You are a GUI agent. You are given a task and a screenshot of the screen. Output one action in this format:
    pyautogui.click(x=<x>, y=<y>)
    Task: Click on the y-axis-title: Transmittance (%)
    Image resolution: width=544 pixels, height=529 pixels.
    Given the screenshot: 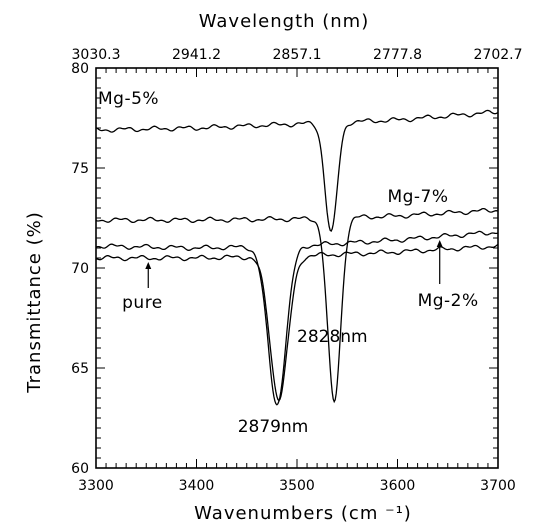 What is the action you would take?
    pyautogui.click(x=34, y=302)
    